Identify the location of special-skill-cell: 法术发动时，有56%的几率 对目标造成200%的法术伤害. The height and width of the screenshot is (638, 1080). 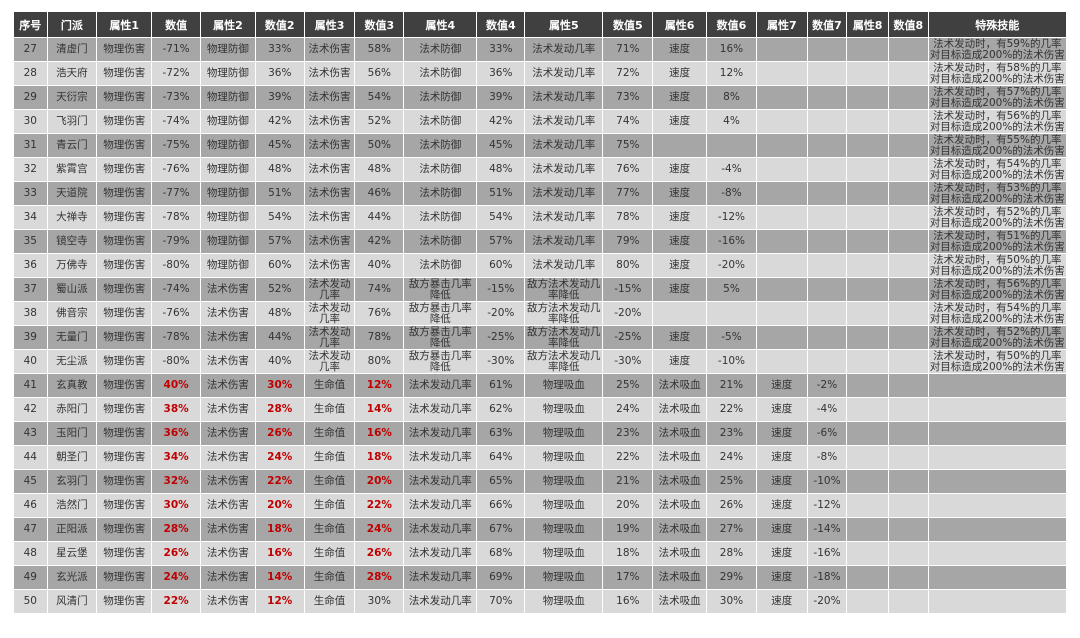
(997, 121).